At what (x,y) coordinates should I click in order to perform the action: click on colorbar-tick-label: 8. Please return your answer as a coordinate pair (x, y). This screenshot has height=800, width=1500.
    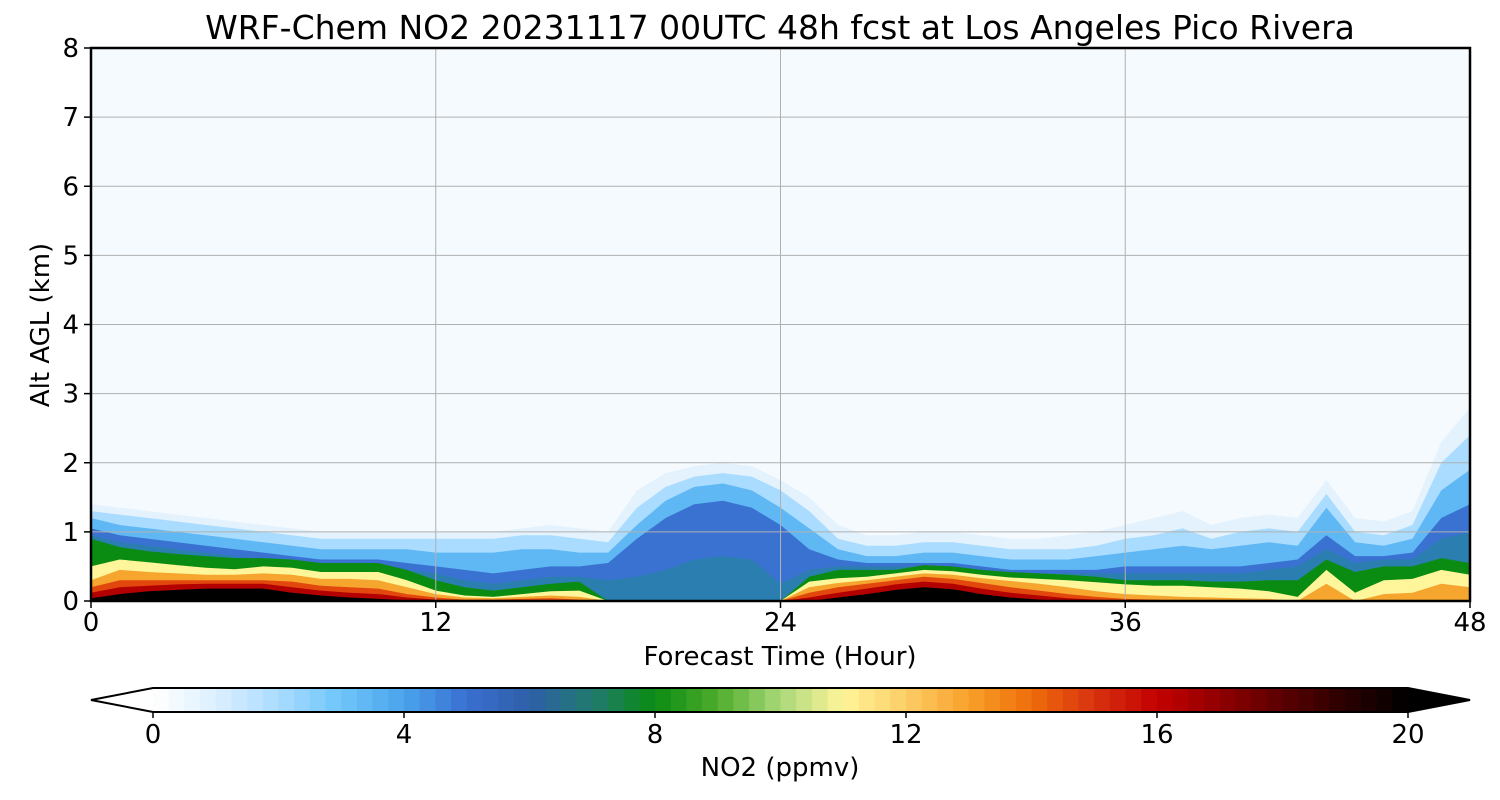
    Looking at the image, I should click on (655, 735).